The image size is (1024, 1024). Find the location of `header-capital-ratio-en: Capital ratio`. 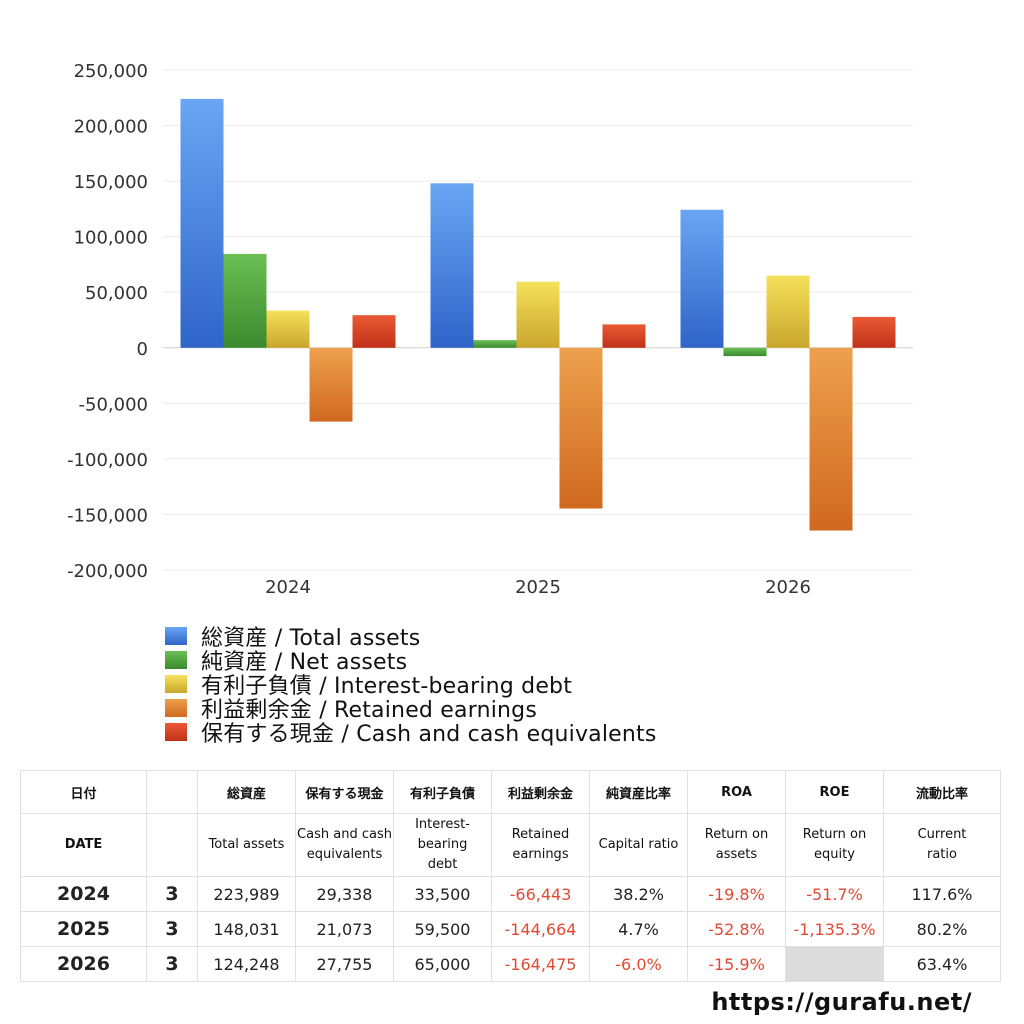

header-capital-ratio-en: Capital ratio is located at coordinates (638, 845).